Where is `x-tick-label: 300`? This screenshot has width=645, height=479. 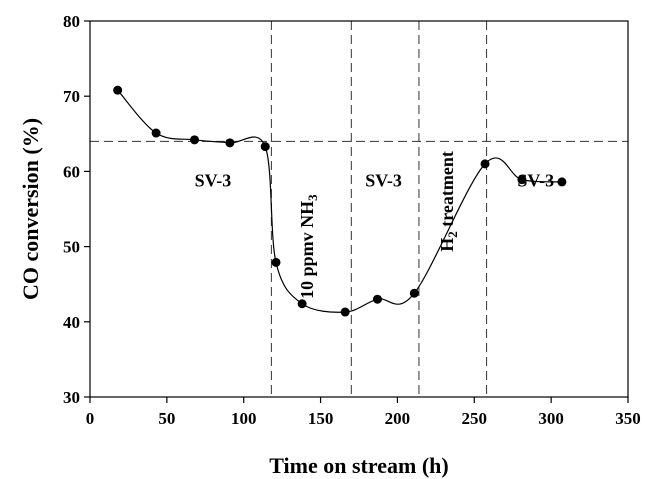 x-tick-label: 300 is located at coordinates (551, 418).